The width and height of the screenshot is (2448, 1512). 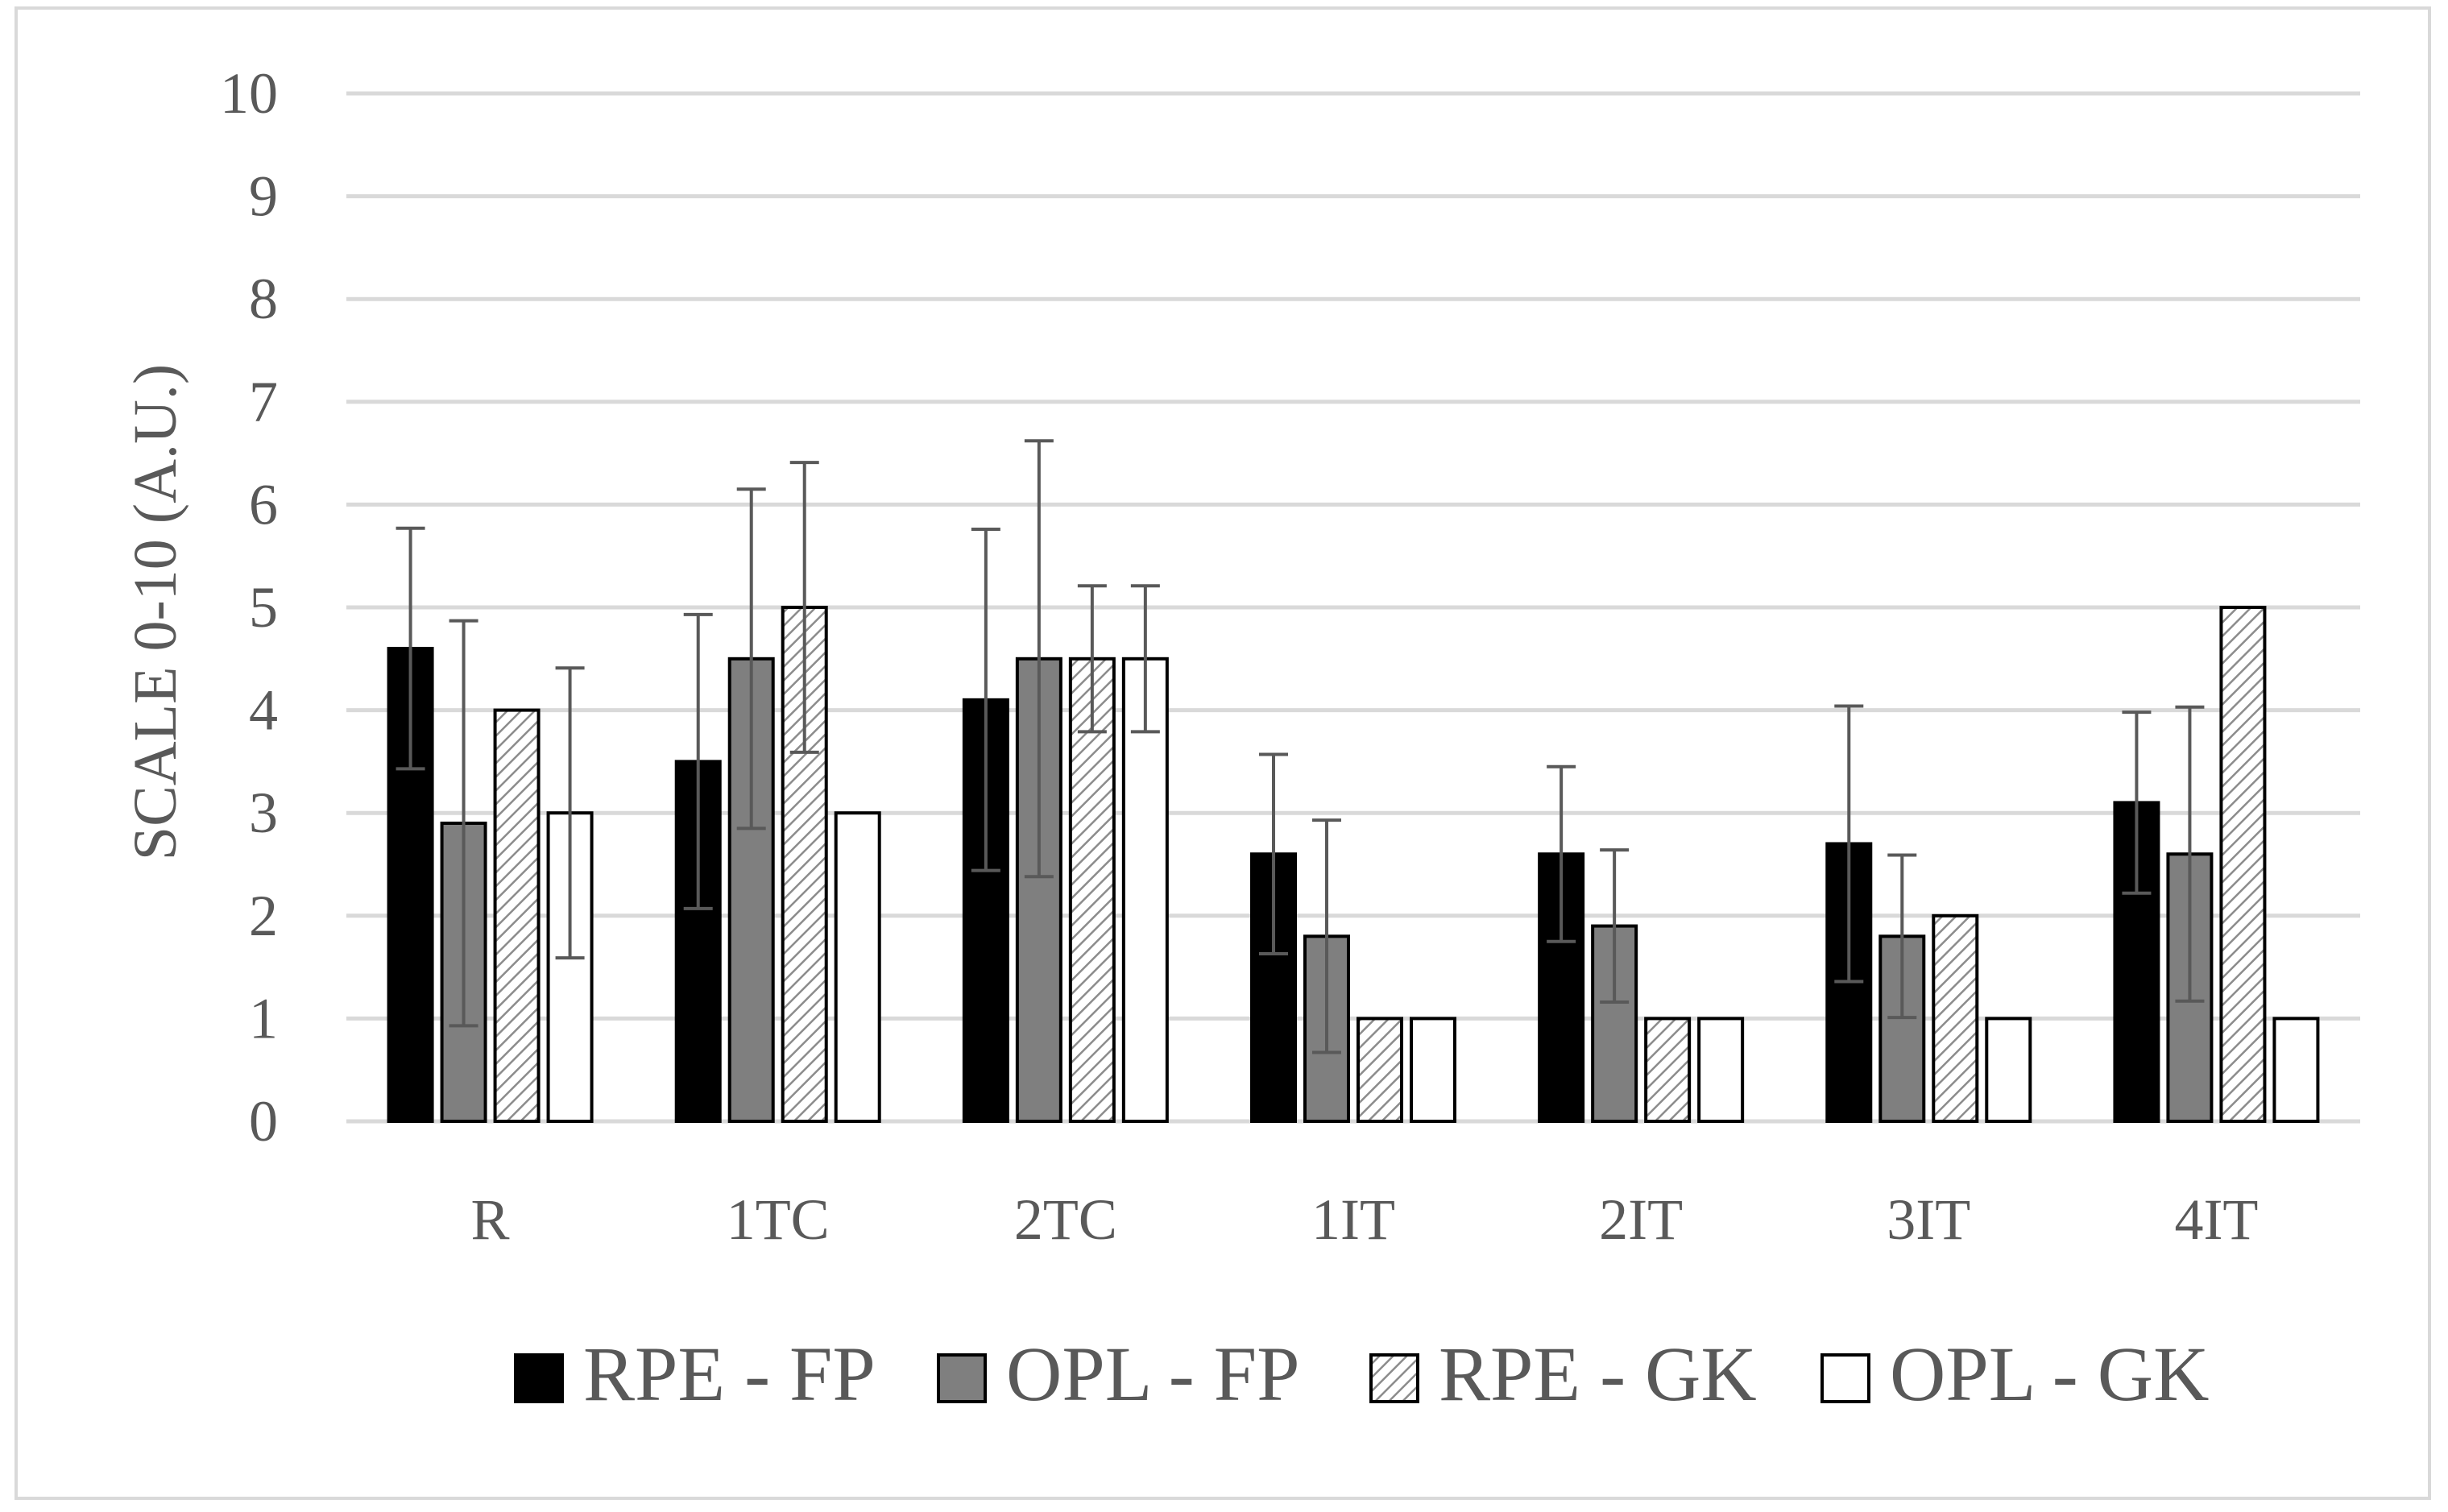 I want to click on legend-label: OPL - GK, so click(x=2049, y=1374).